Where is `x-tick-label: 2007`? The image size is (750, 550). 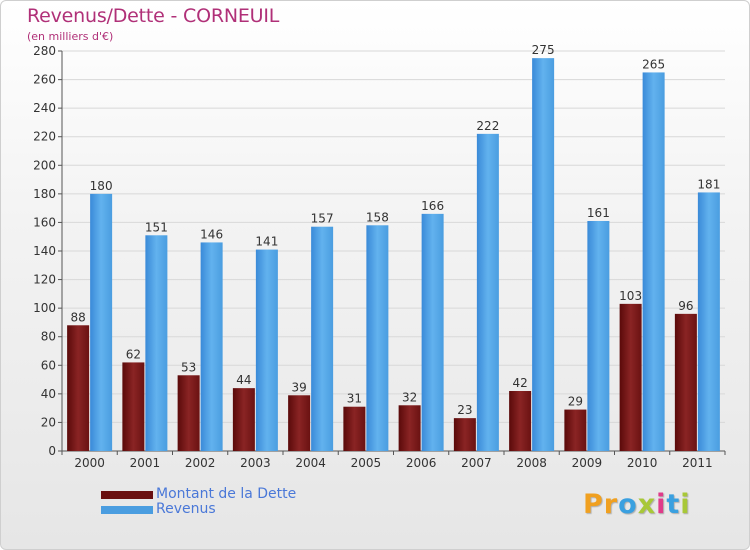
x-tick-label: 2007 is located at coordinates (476, 463).